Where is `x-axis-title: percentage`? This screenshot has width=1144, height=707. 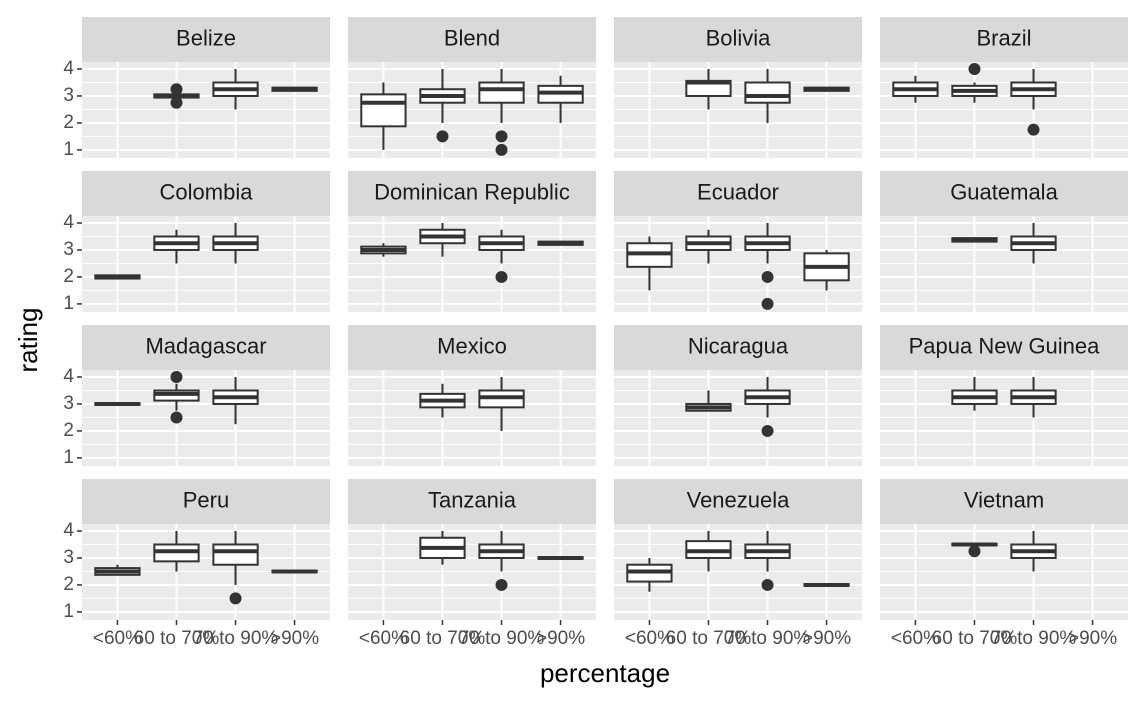 x-axis-title: percentage is located at coordinates (605, 673).